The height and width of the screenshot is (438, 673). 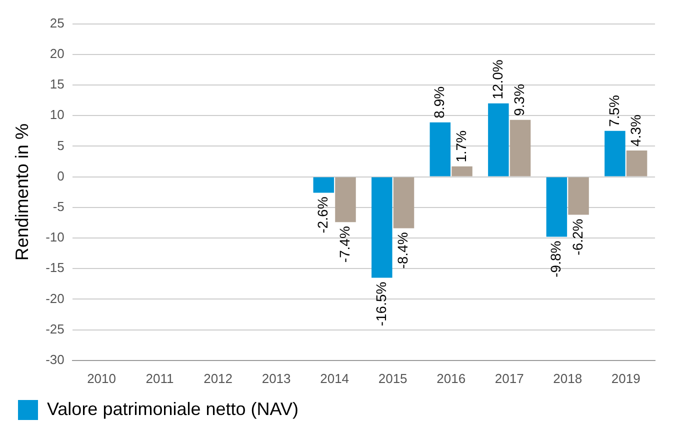 I want to click on data-label: -2.6%, so click(x=322, y=215).